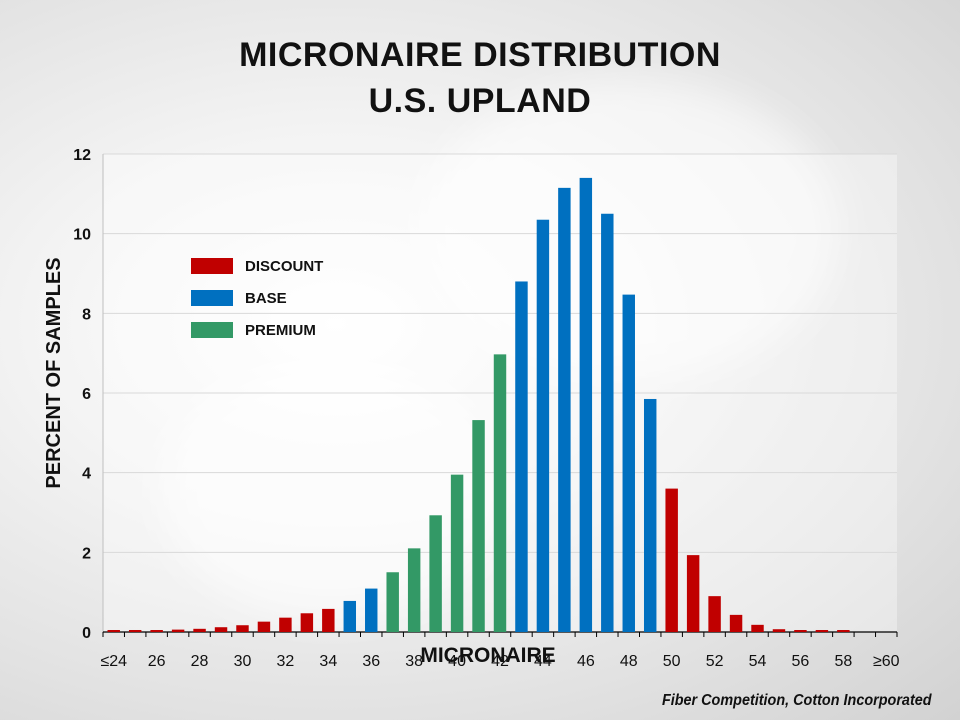 The height and width of the screenshot is (720, 960). I want to click on x-tick-label: ≤24, so click(113, 661).